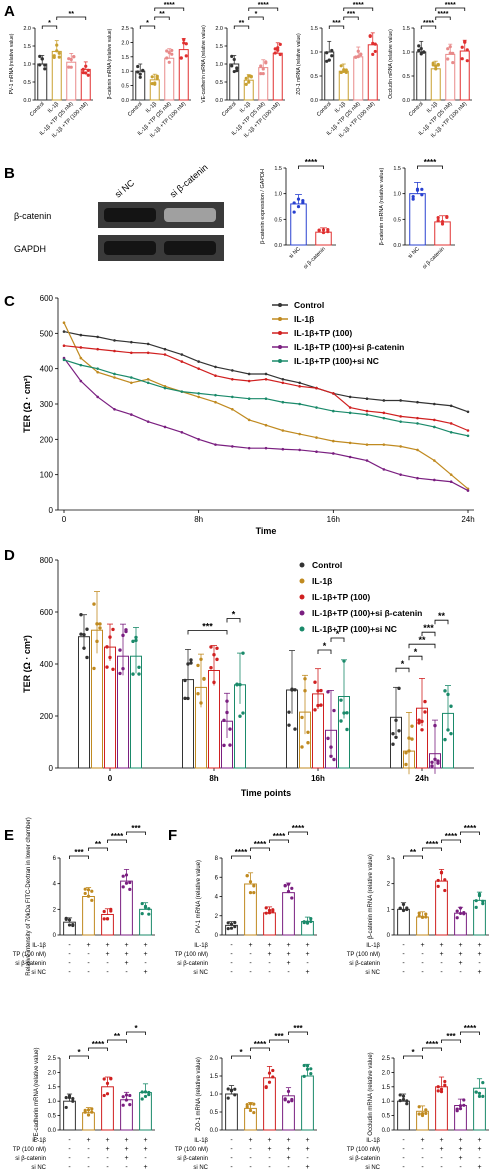 The width and height of the screenshot is (498, 1175). What do you see at coordinates (364, 1159) in the screenshot?
I see `table-row-label: si β-catenin` at bounding box center [364, 1159].